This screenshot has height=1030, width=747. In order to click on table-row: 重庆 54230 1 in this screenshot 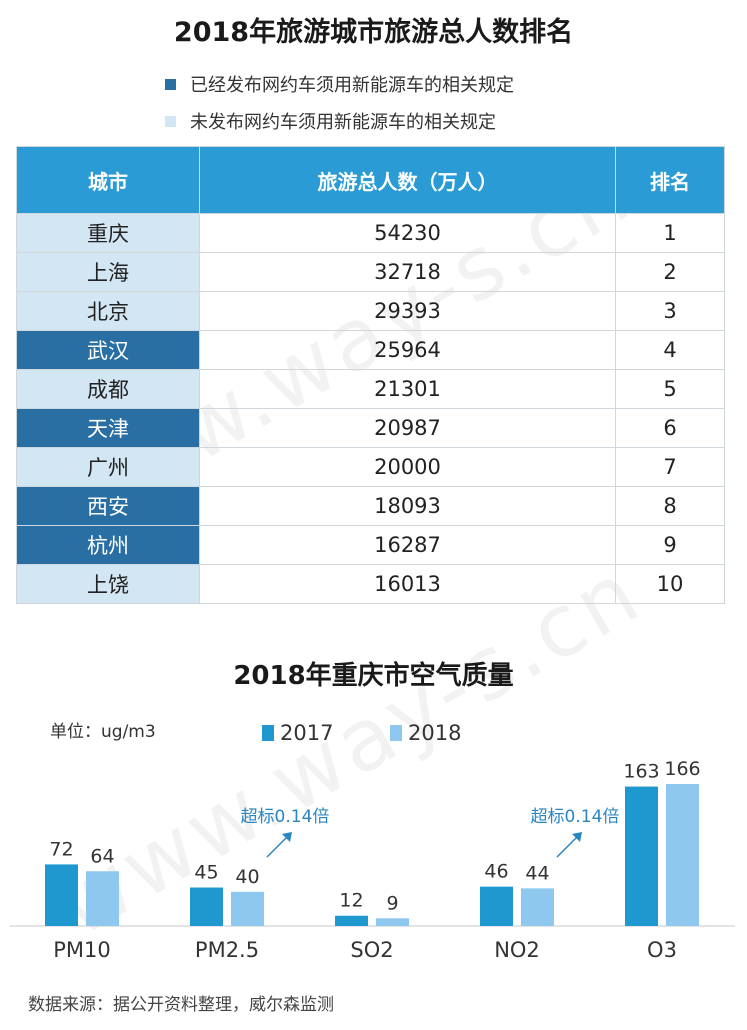, I will do `click(370, 233)`.